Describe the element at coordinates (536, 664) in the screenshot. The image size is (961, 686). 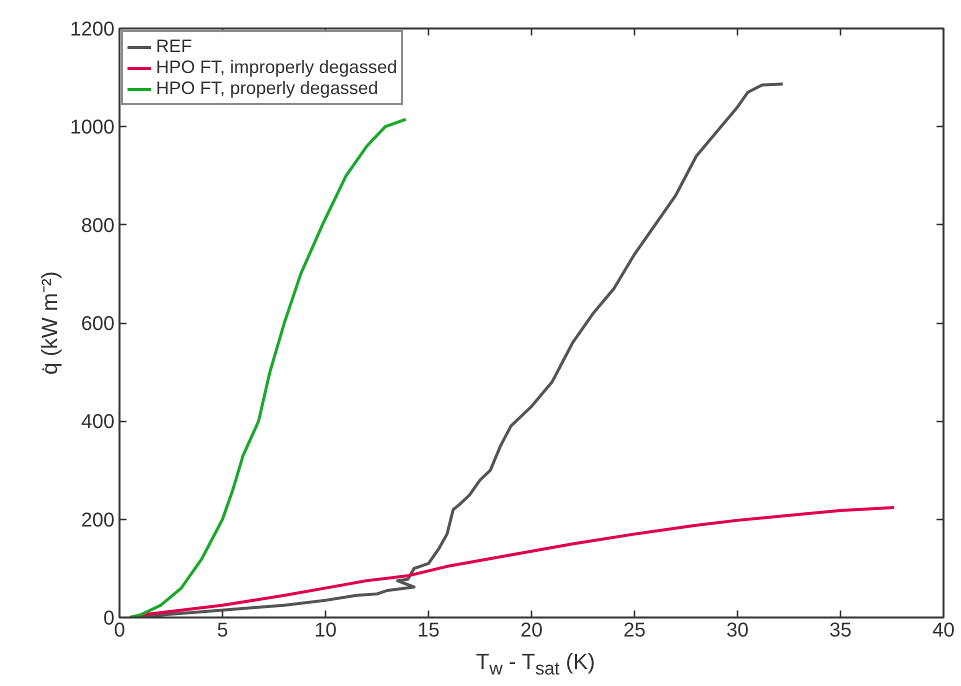
I see `x-axis-title: T$_{w}$ - T$_{sat}$ (K)` at that location.